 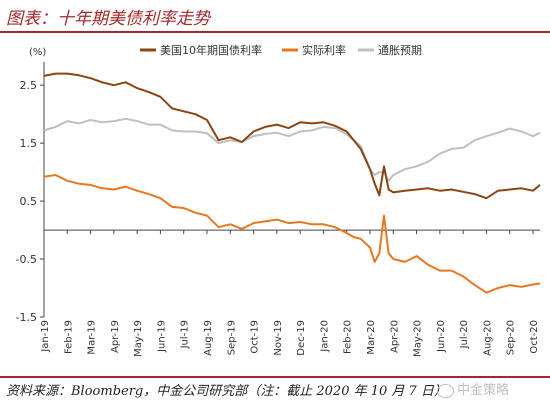 What do you see at coordinates (441, 336) in the screenshot?
I see `x-tick-label: Jun-20` at bounding box center [441, 336].